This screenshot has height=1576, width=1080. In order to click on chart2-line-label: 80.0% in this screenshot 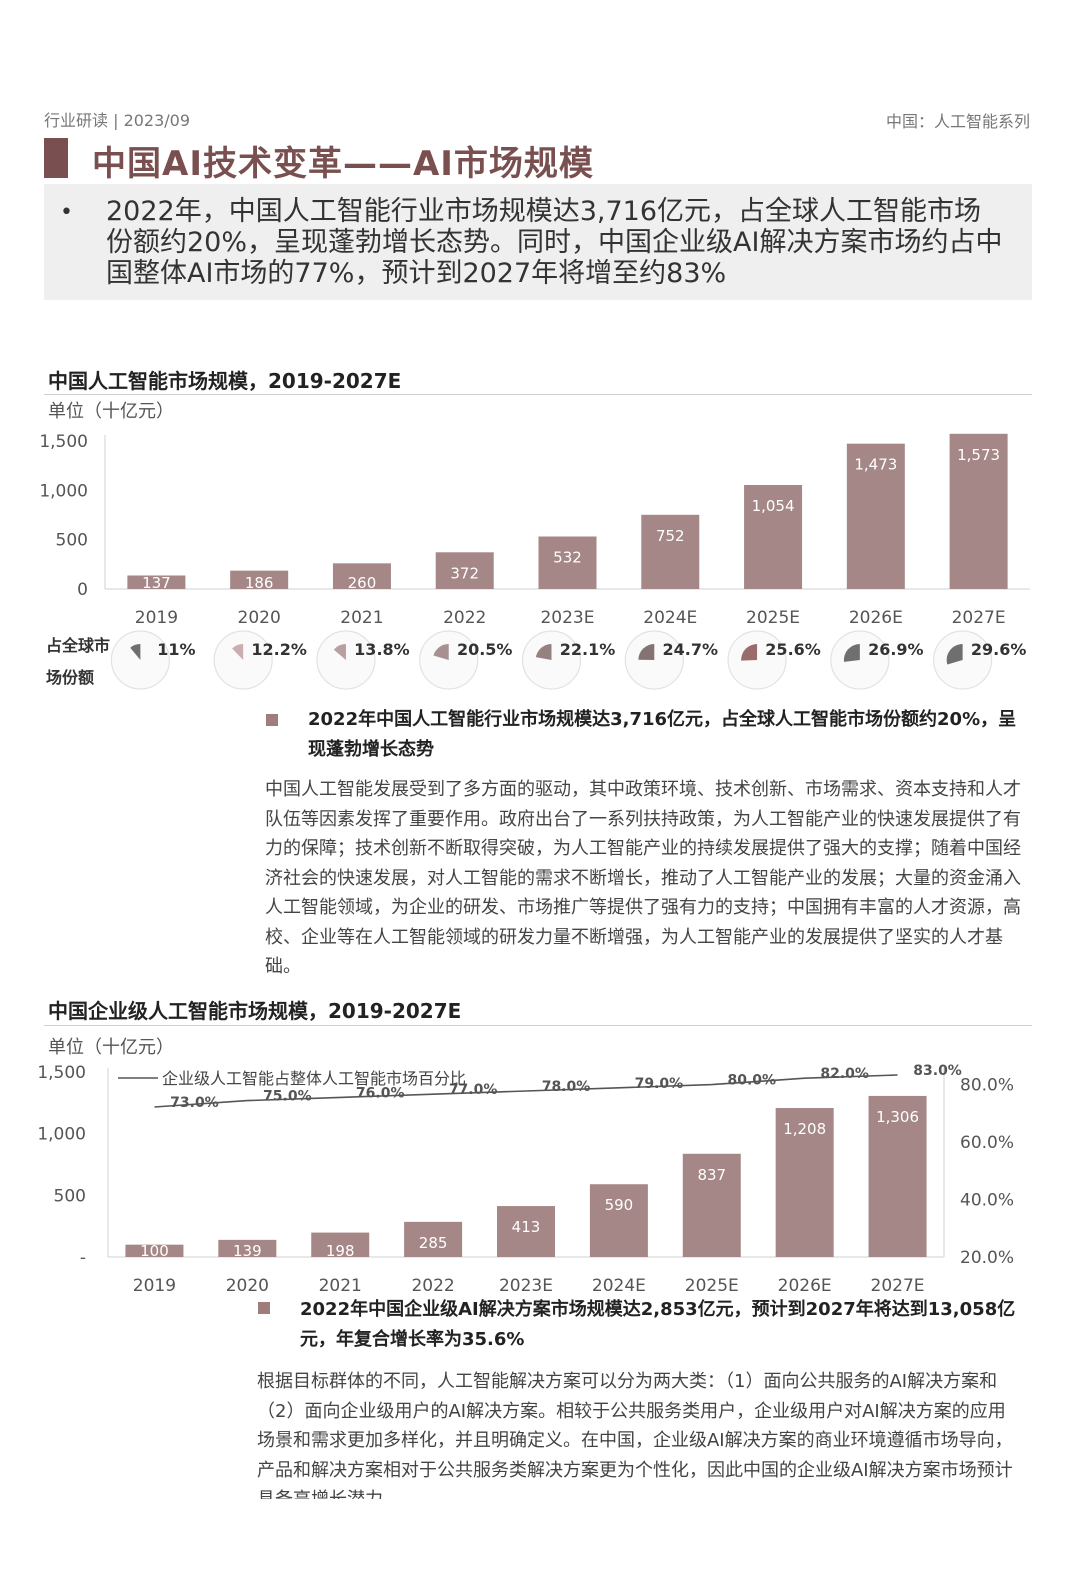, I will do `click(751, 1081)`.